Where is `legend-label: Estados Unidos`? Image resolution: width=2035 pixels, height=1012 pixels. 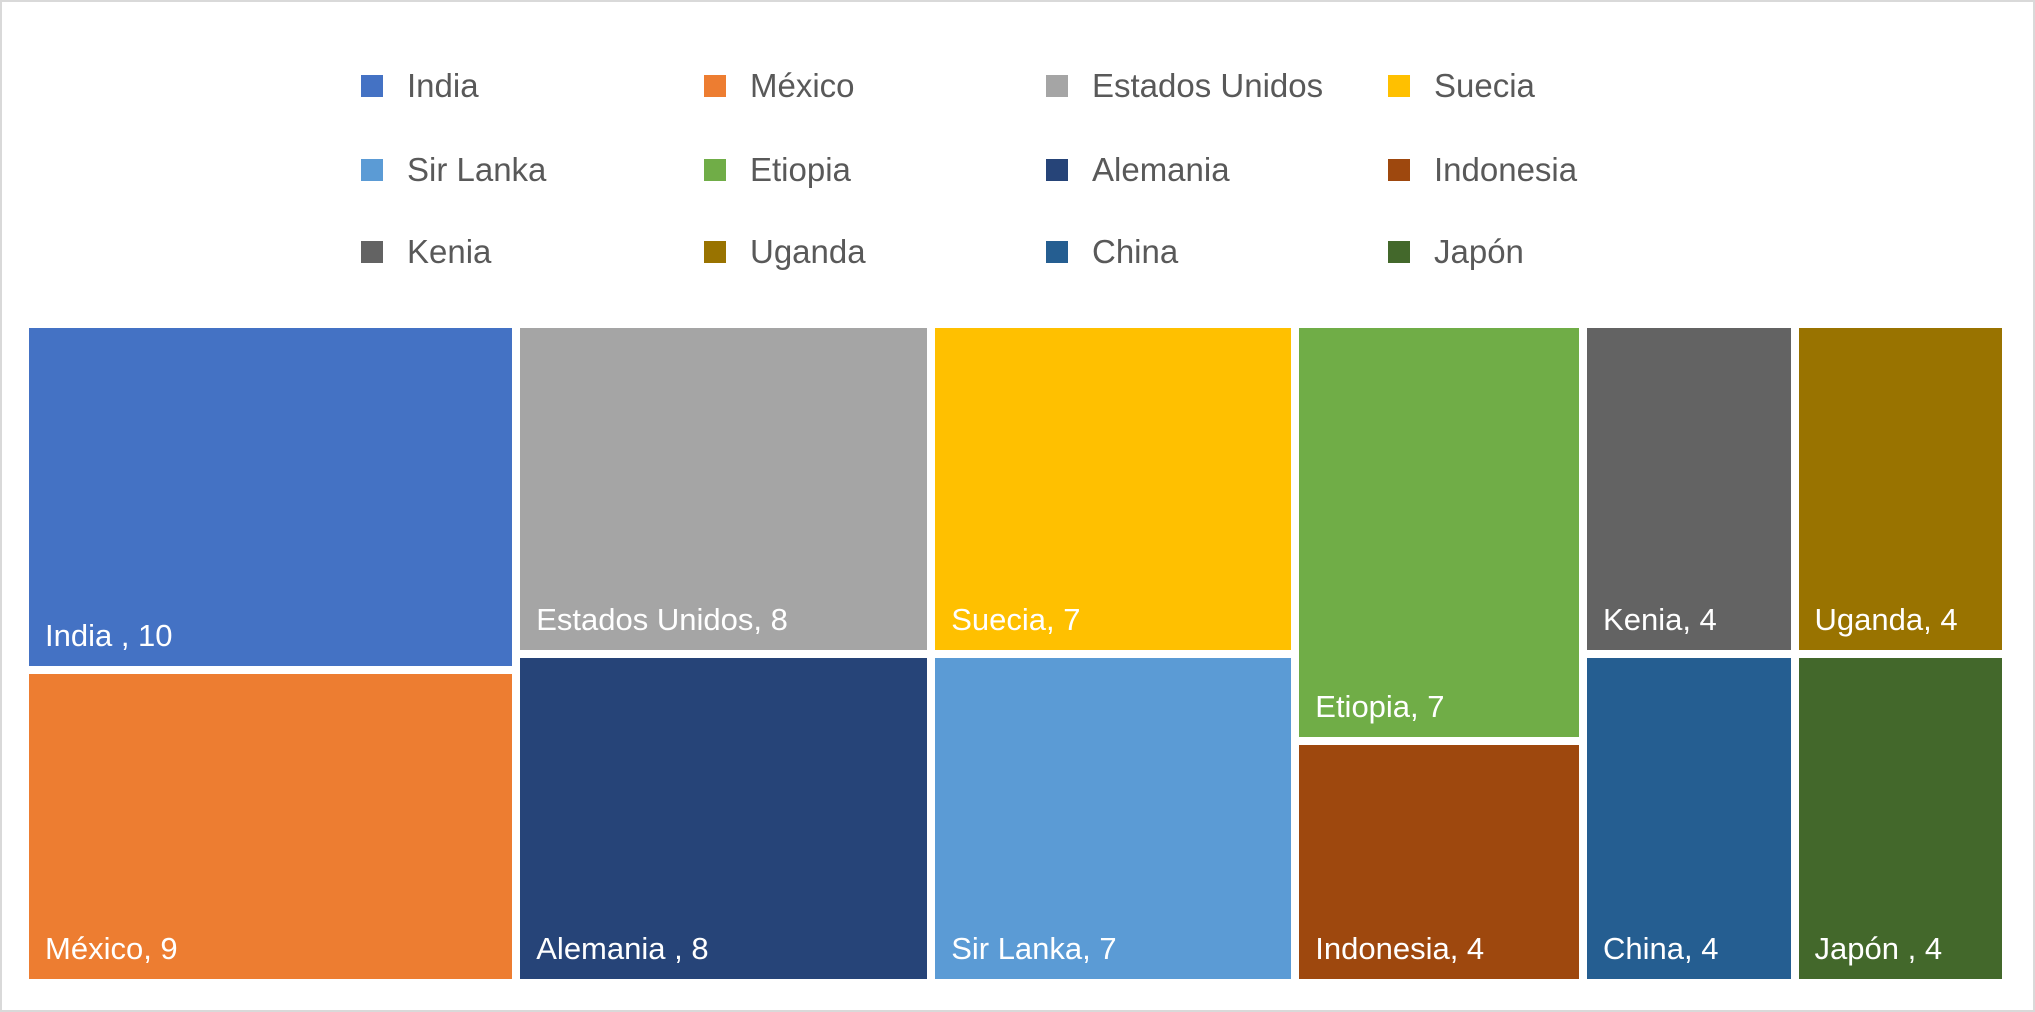
legend-label: Estados Unidos is located at coordinates (1208, 85).